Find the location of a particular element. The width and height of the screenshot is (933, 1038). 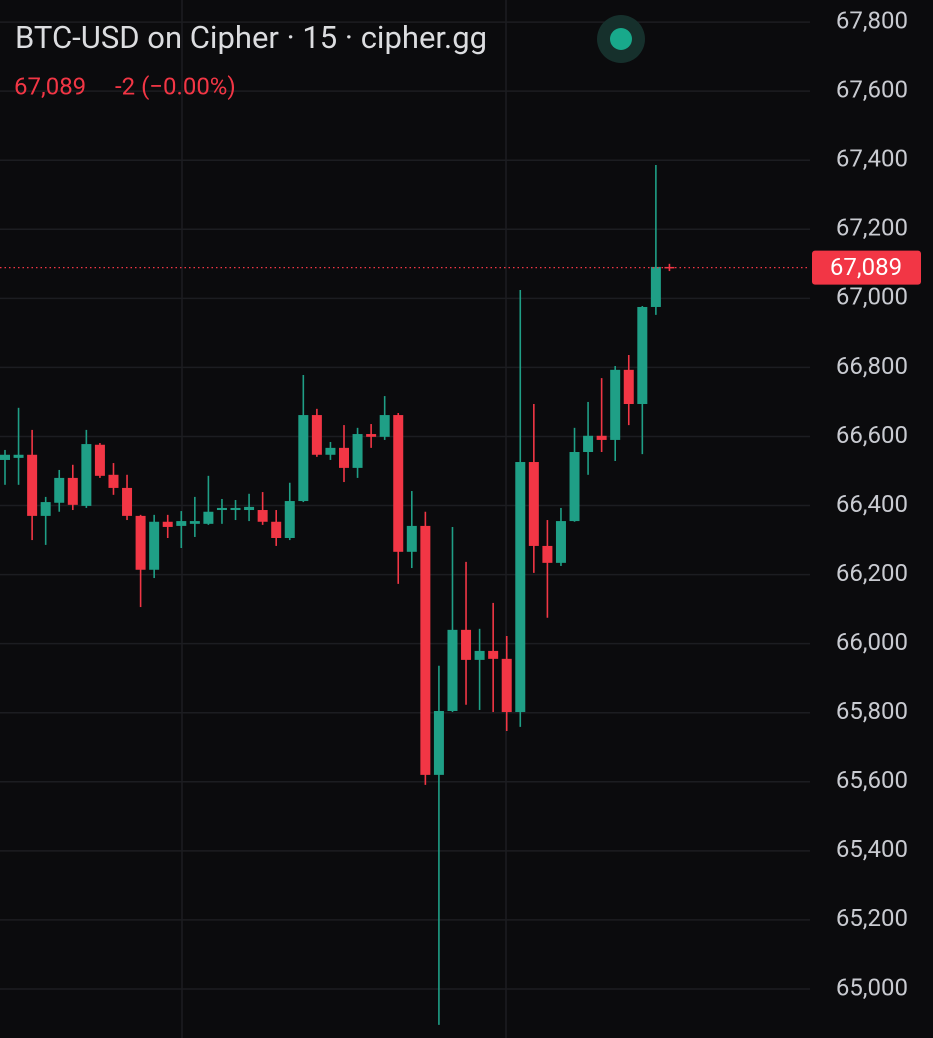

y-tick-label: 67,400 is located at coordinates (872, 159).